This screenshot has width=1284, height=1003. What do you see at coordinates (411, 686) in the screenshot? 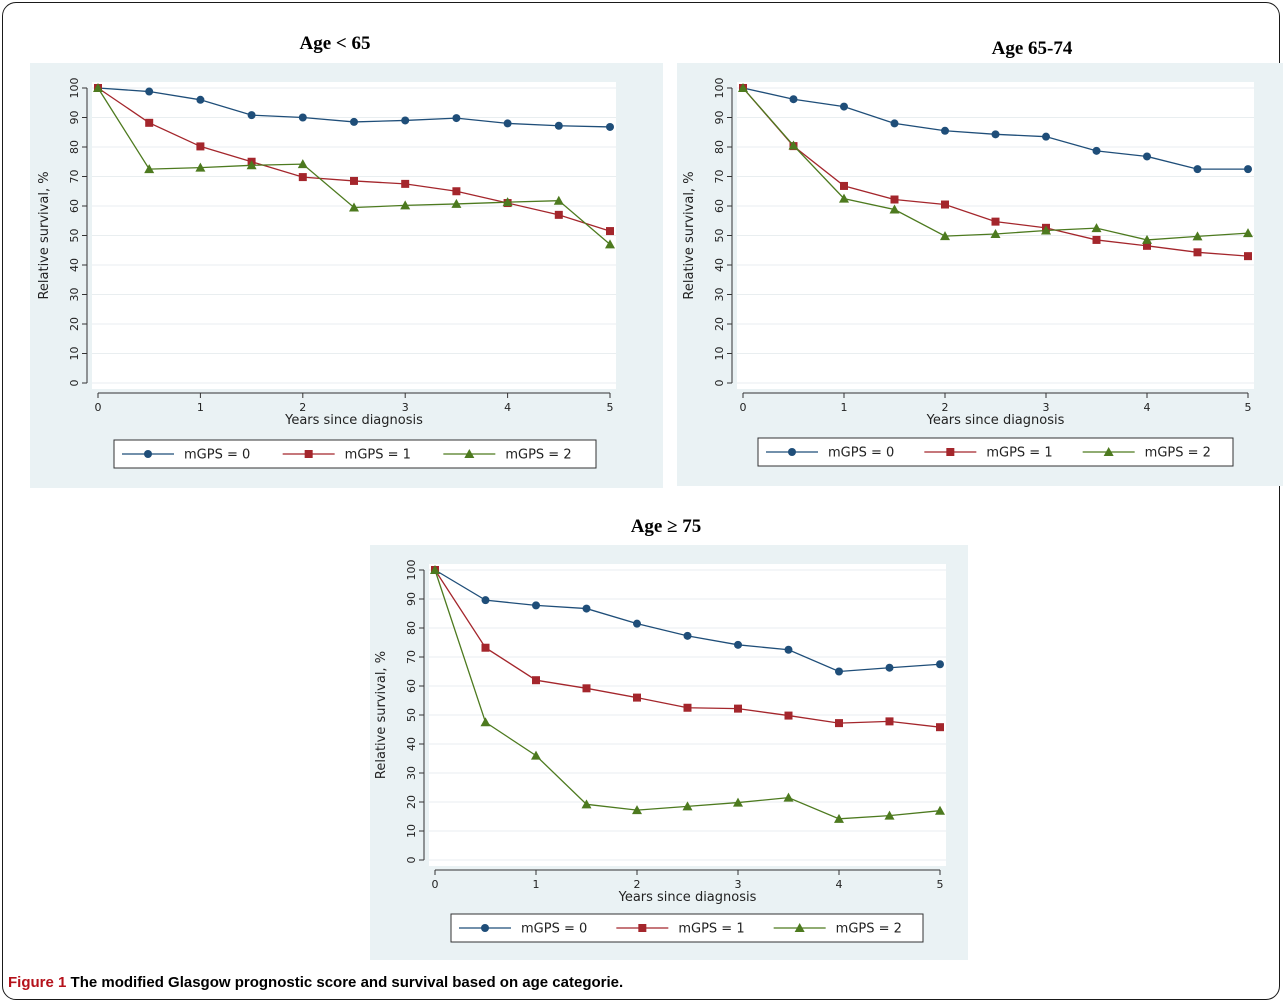
I see `y-tick-label-age-75-plus: 60` at bounding box center [411, 686].